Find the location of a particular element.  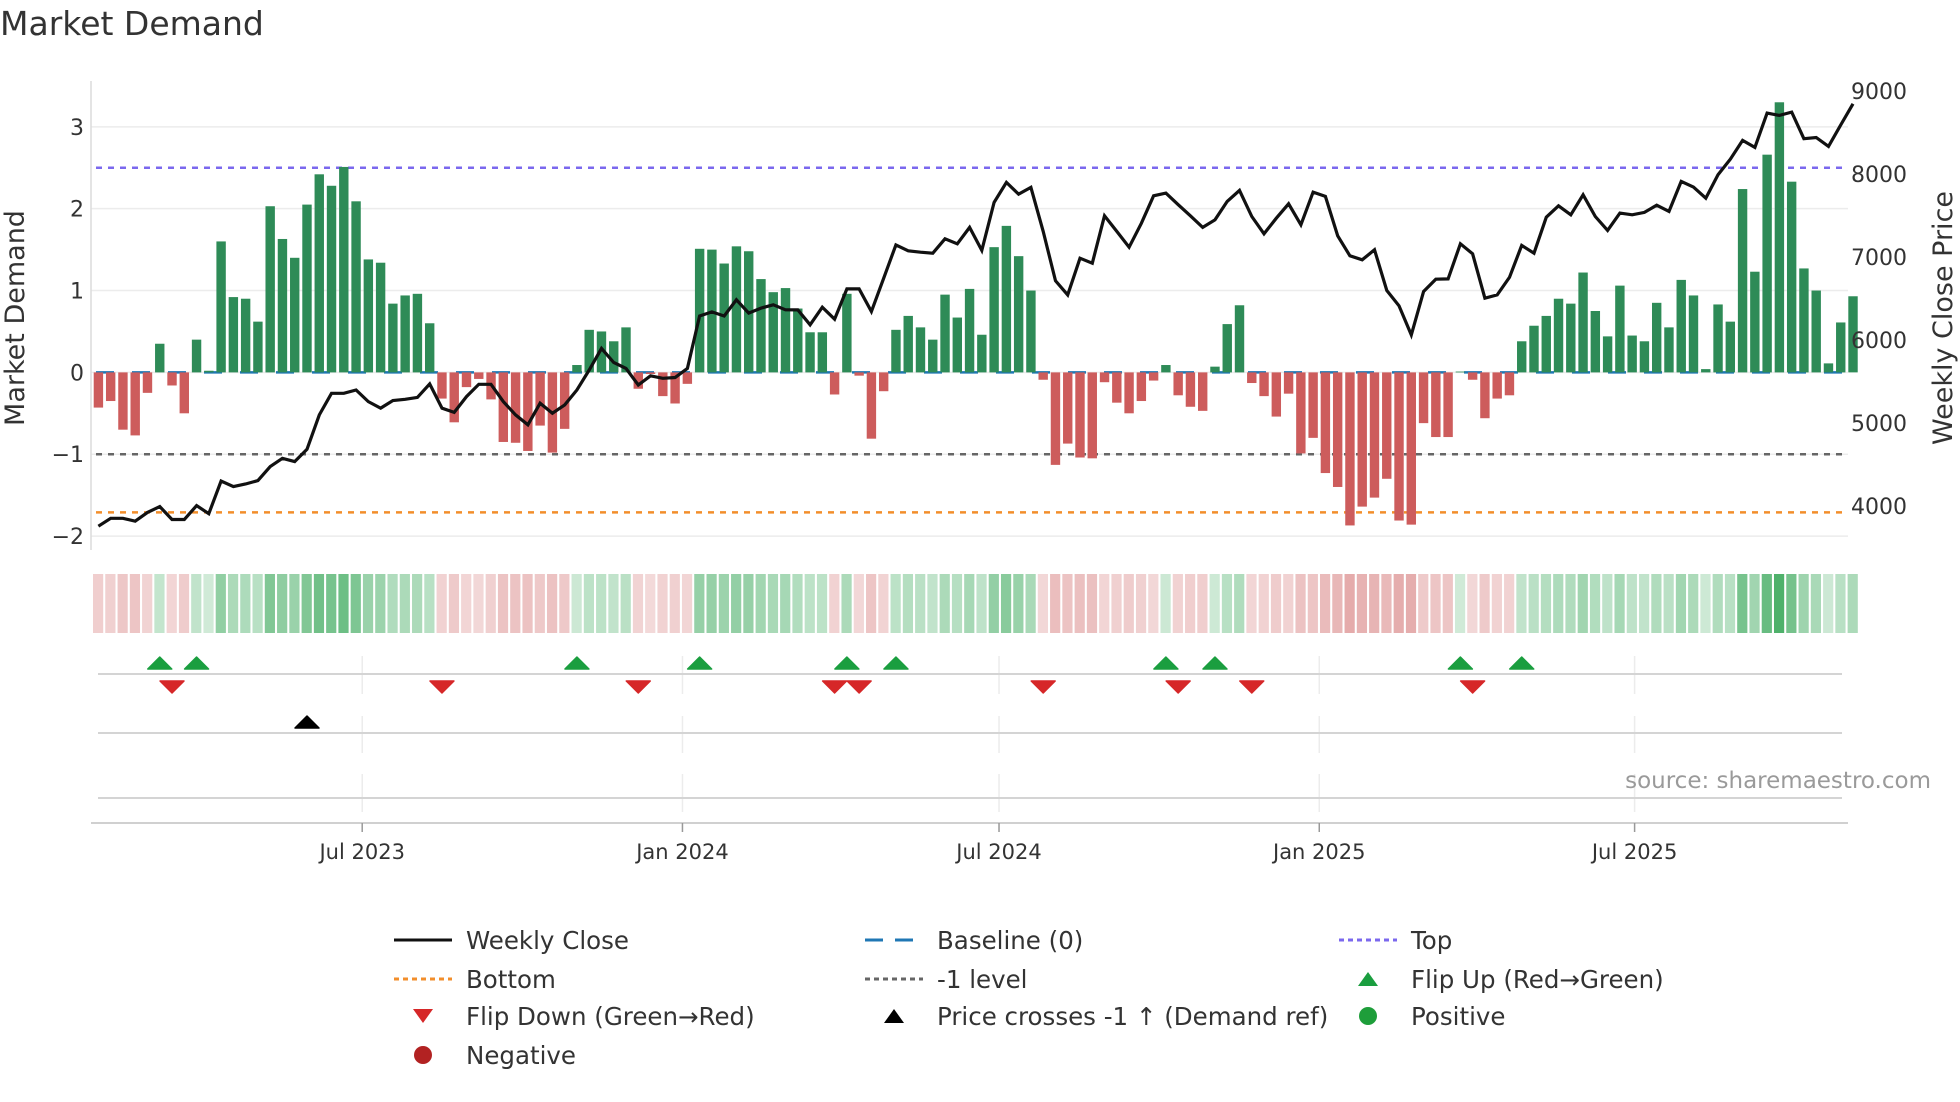

x-tick-label: Jan 2024 is located at coordinates (681, 852).